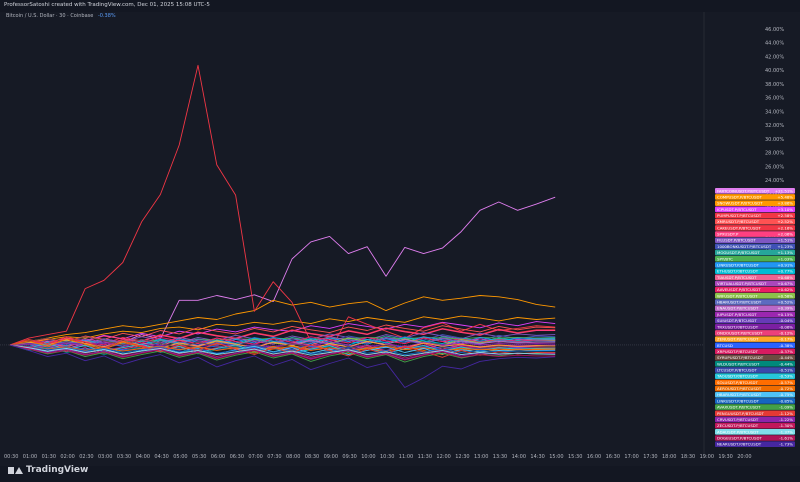 The height and width of the screenshot is (482, 800). Describe the element at coordinates (124, 457) in the screenshot. I see `x-tick-label: 03:30` at that location.